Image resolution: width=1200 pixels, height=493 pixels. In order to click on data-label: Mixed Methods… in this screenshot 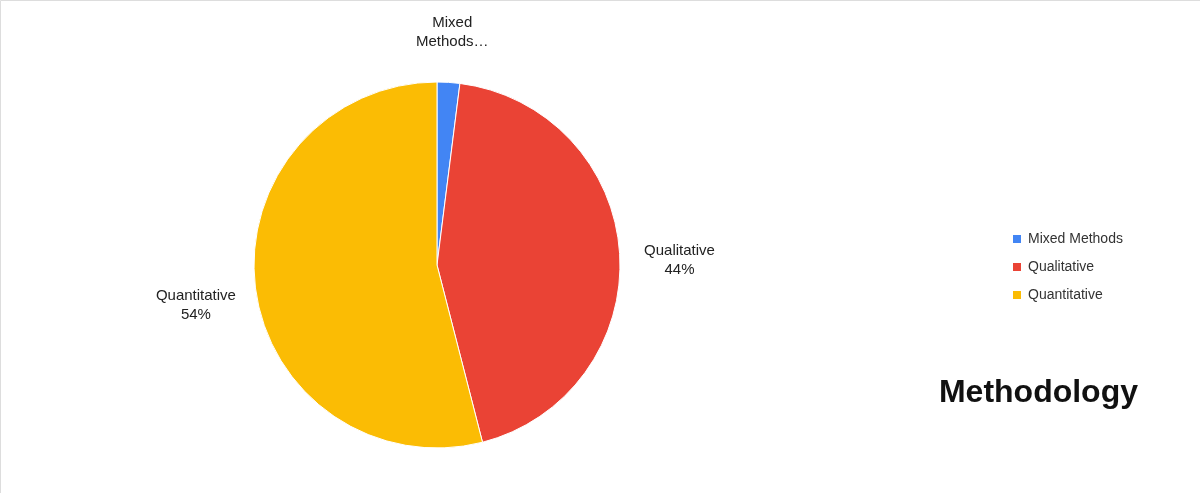, I will do `click(452, 31)`.